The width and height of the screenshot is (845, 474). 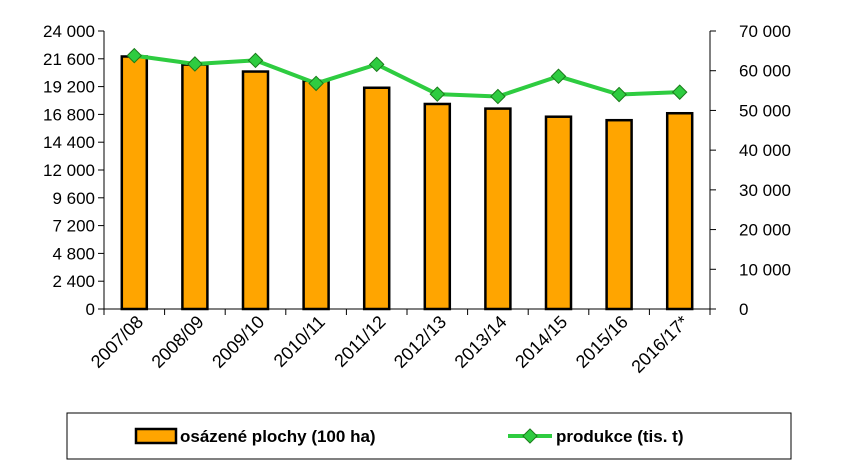 What do you see at coordinates (69, 59) in the screenshot?
I see `left-tick-label: 21 600` at bounding box center [69, 59].